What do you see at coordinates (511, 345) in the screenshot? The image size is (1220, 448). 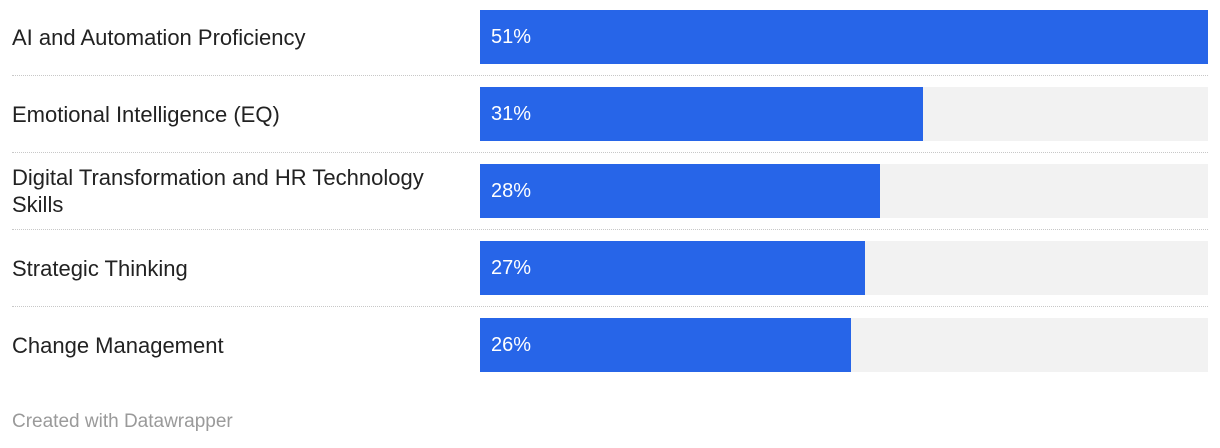 I see `value-label: 26%` at bounding box center [511, 345].